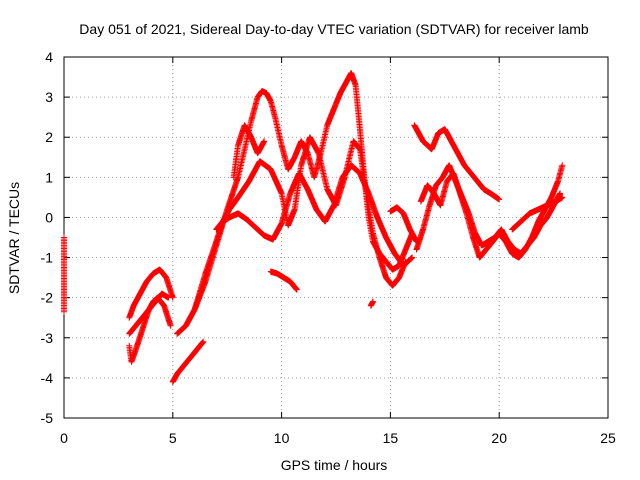 The height and width of the screenshot is (480, 640). Describe the element at coordinates (49, 57) in the screenshot. I see `y-tick-label: 4` at that location.